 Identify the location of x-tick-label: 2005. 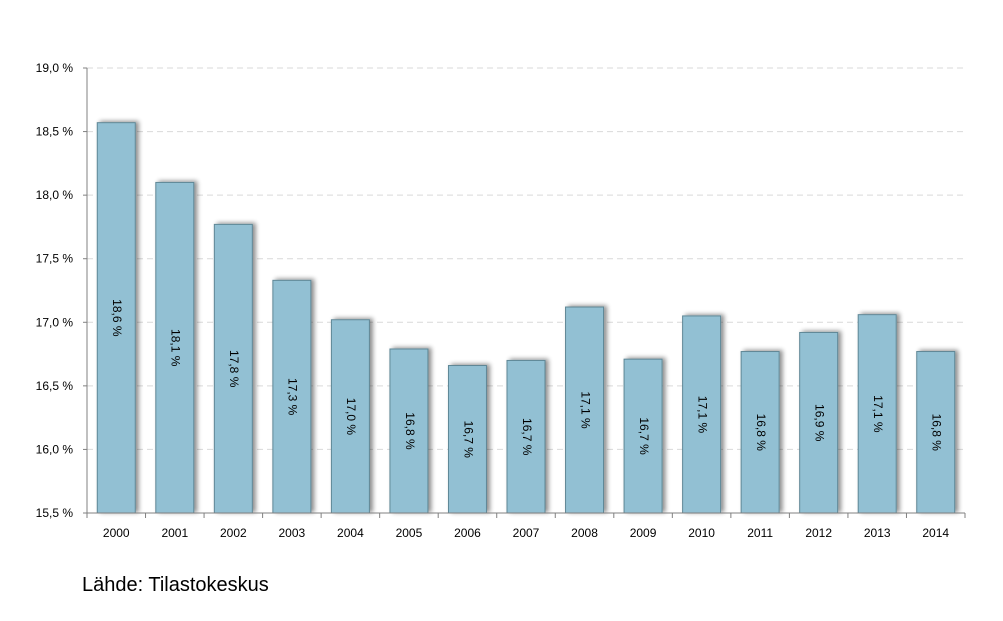
(409, 533).